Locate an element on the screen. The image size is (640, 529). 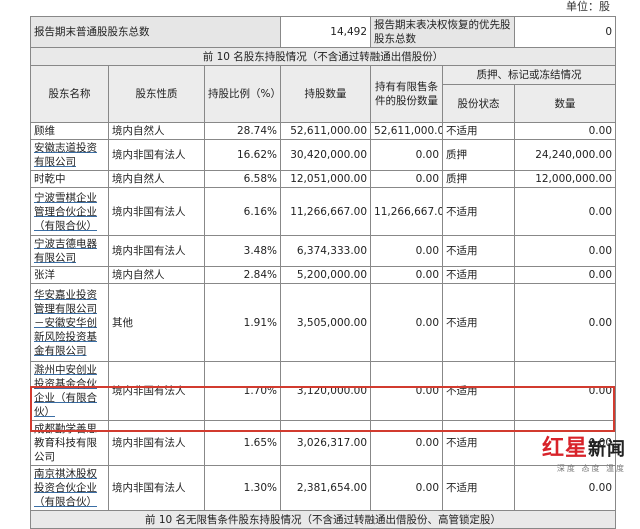
holding-ratio: 16.62% is located at coordinates (242, 155).